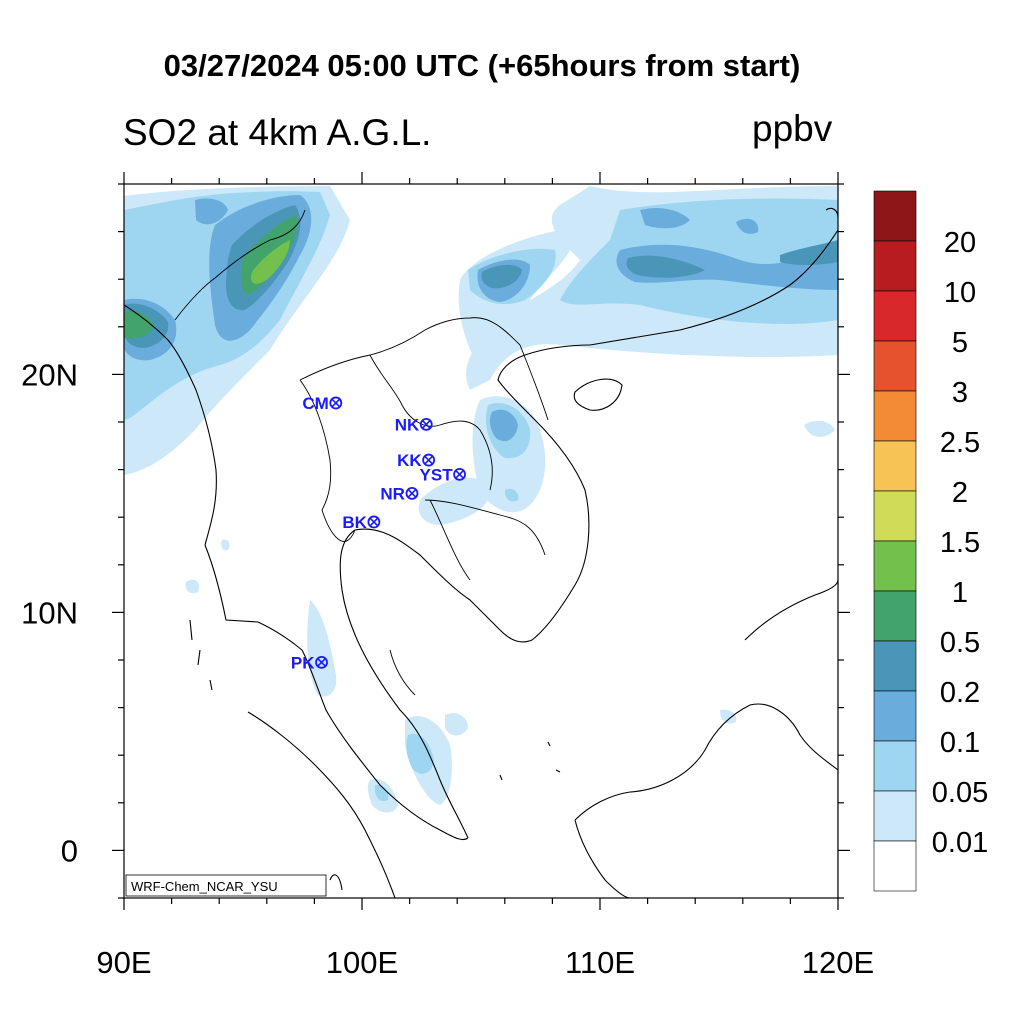 This screenshot has height=1024, width=1024. I want to click on station-label: NR, so click(392, 493).